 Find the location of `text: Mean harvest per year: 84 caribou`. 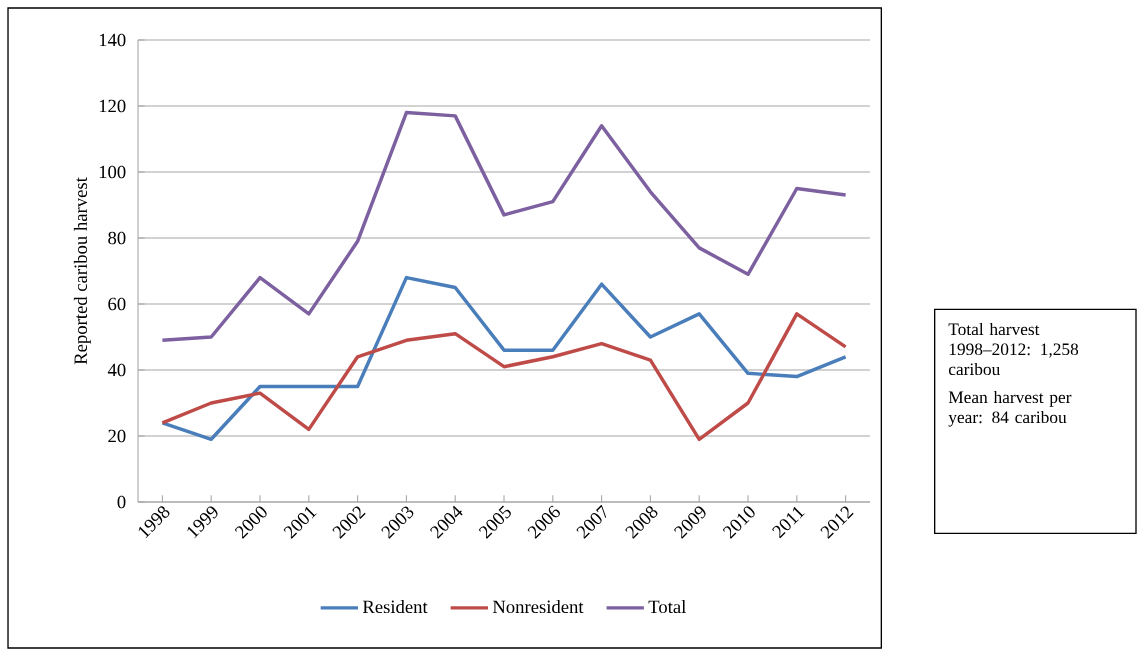

text: Mean harvest per year: 84 caribou is located at coordinates (1010, 408).